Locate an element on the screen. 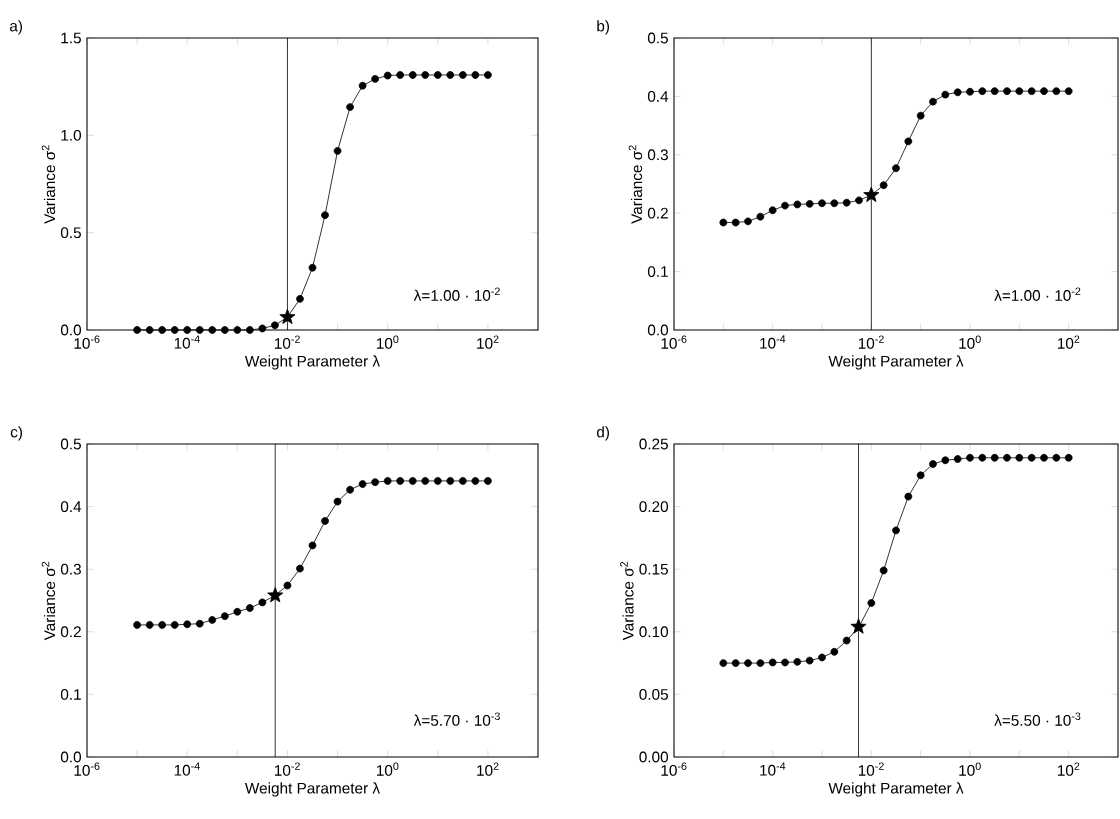  y-tick-label: 0.00 is located at coordinates (654, 757).